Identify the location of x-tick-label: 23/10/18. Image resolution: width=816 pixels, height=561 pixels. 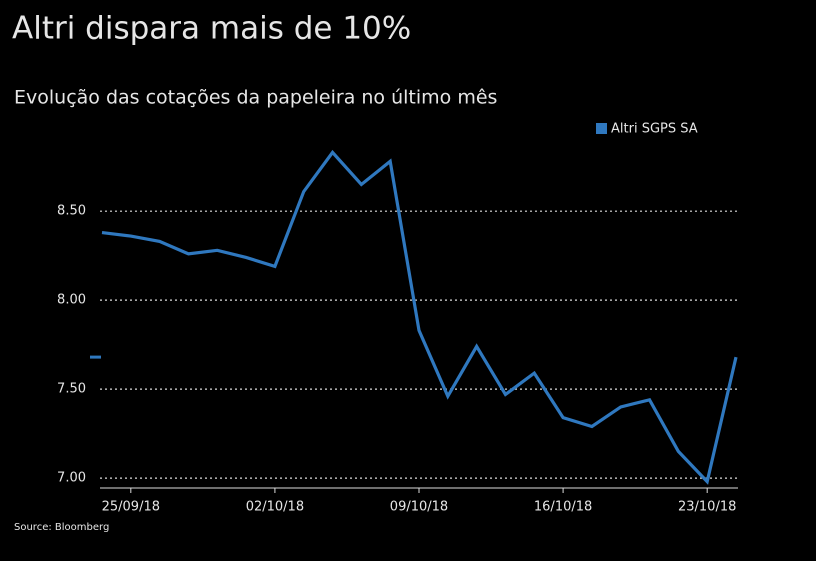
(707, 507).